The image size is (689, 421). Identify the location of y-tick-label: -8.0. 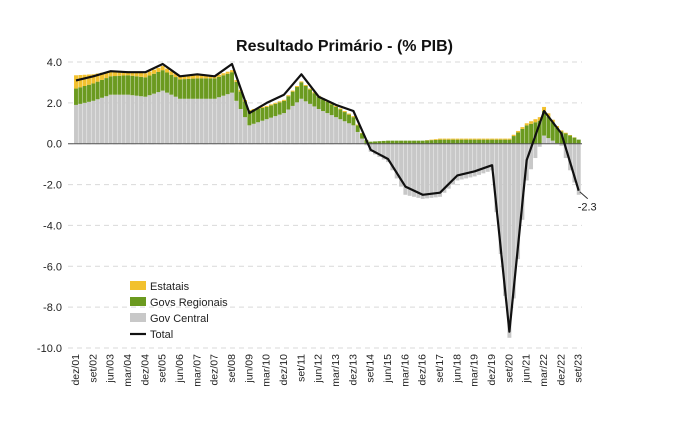
(52, 308).